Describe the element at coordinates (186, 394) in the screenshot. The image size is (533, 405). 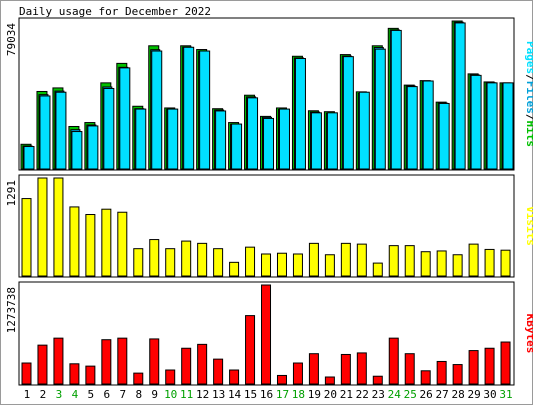
I see `day-label: 11` at that location.